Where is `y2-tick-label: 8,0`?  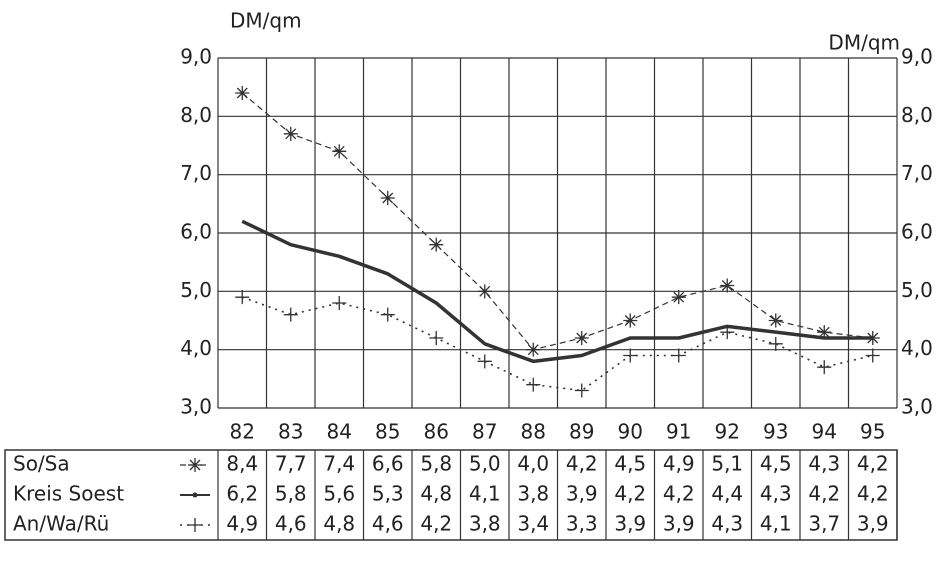 y2-tick-label: 8,0 is located at coordinates (917, 115).